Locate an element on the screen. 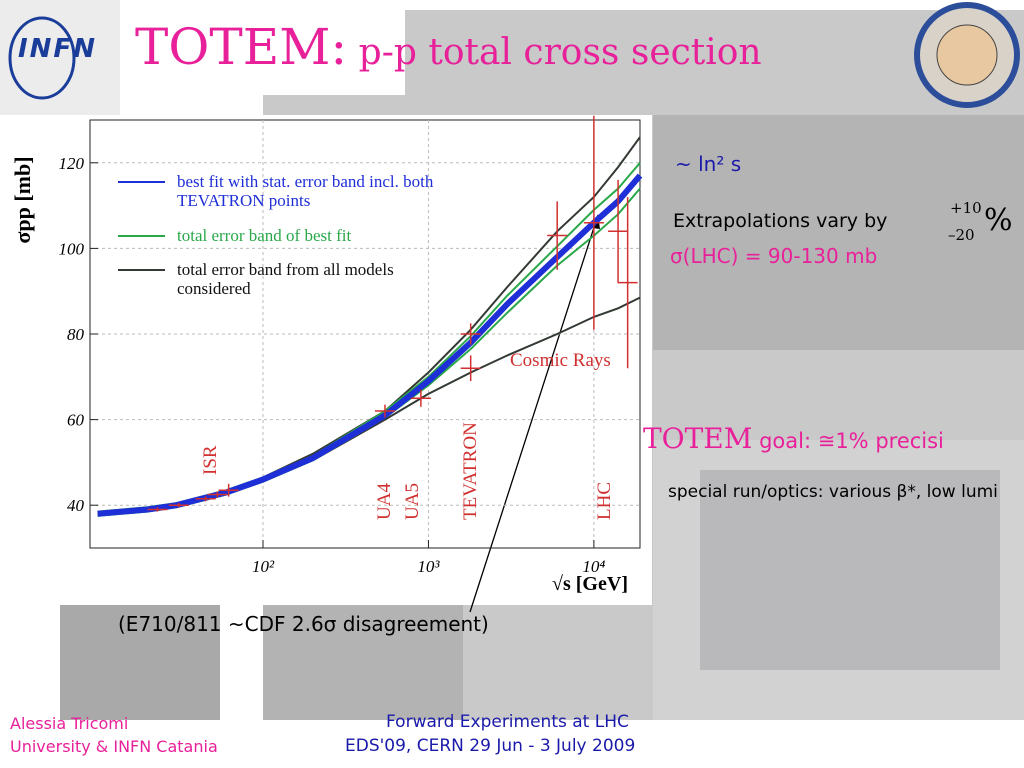  annotation: LHC is located at coordinates (604, 501).